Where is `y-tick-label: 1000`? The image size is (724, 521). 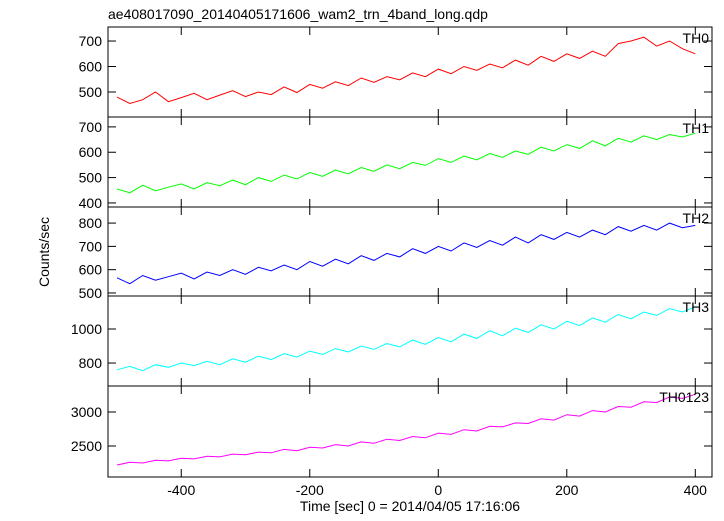
y-tick-label: 1000 is located at coordinates (86, 329).